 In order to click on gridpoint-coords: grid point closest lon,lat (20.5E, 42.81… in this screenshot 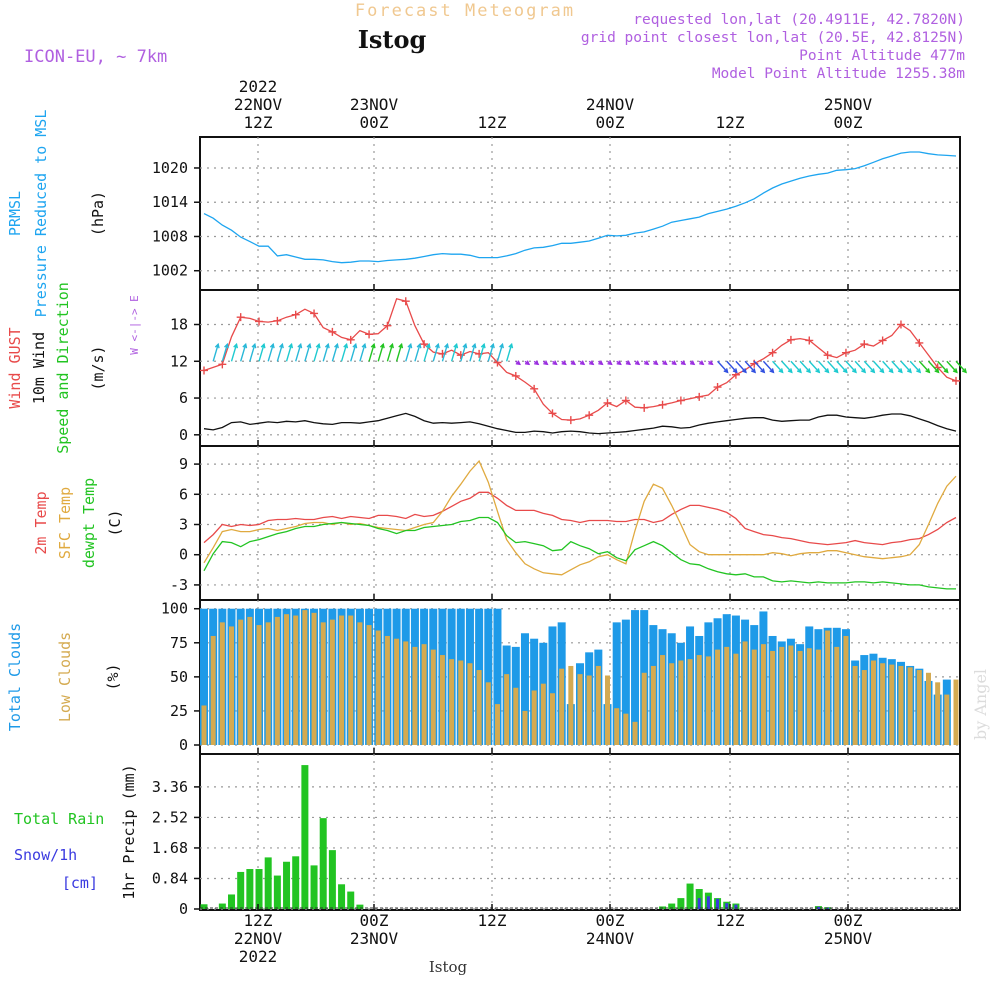, I will do `click(773, 38)`.